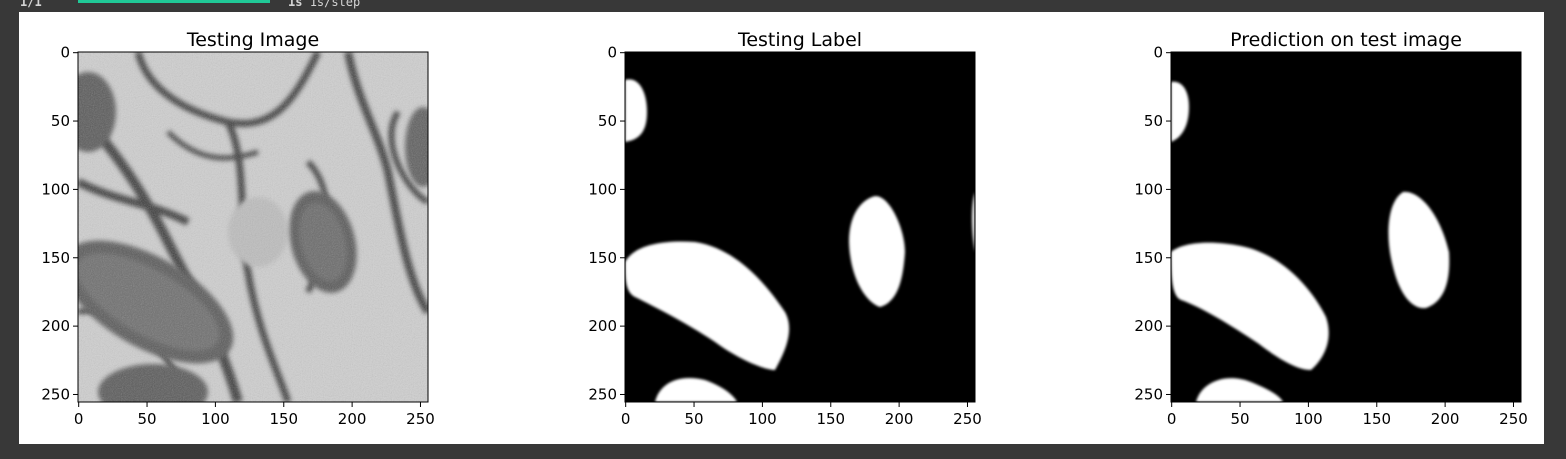  What do you see at coordinates (31, 4) in the screenshot?
I see `progress-step: 1/1` at bounding box center [31, 4].